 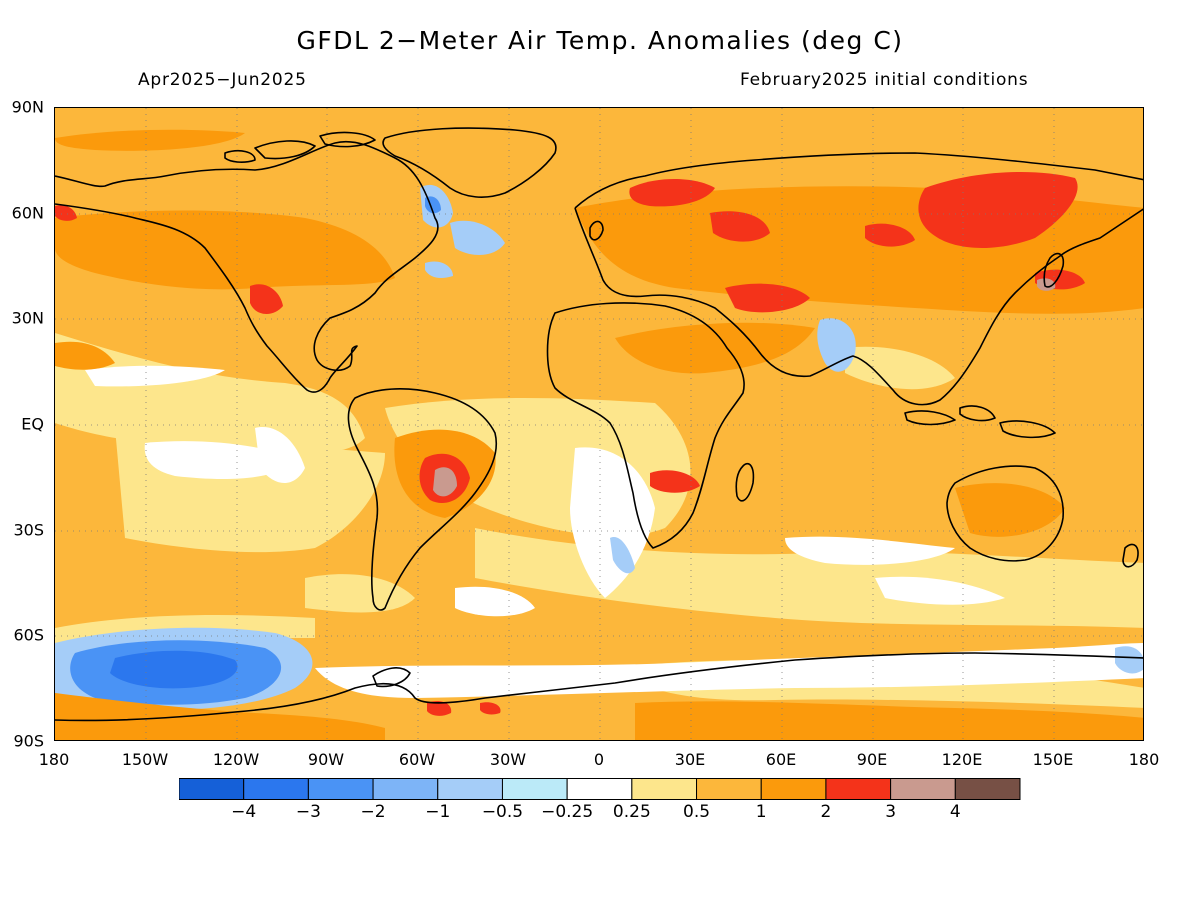 What do you see at coordinates (600, 40) in the screenshot?
I see `map-title: GFDL 2−Meter Air Temp. Anomalies (deg C)` at bounding box center [600, 40].